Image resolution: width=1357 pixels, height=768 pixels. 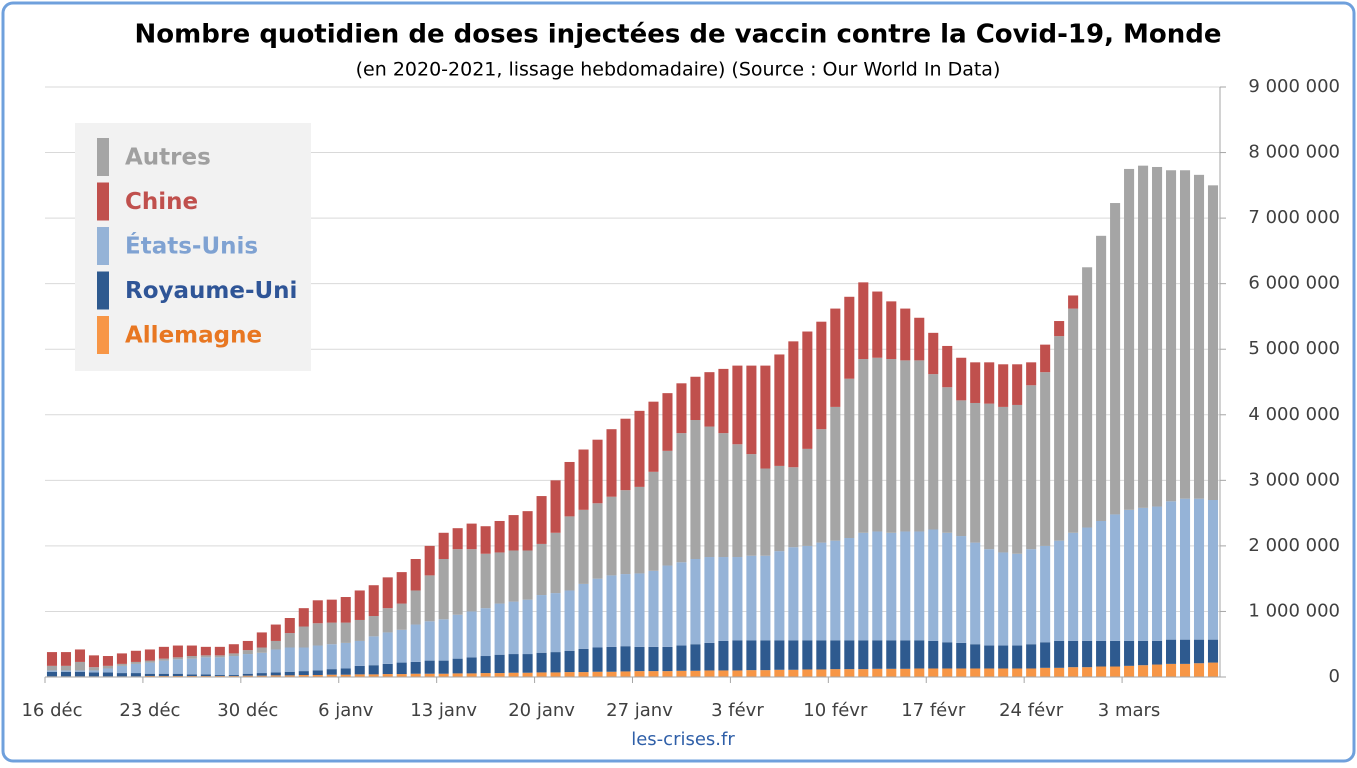 What do you see at coordinates (193, 336) in the screenshot?
I see `legend-label: Allemagne` at bounding box center [193, 336].